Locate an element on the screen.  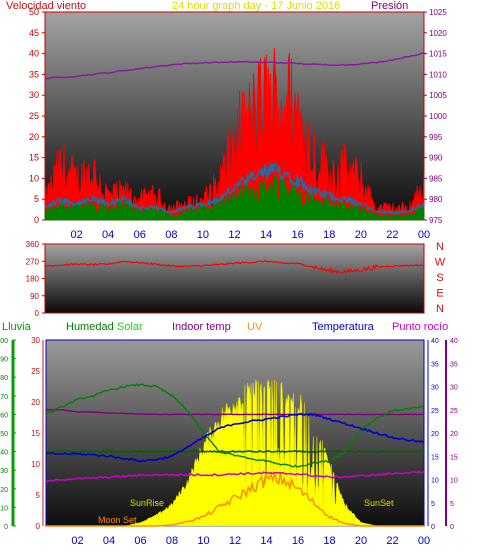
inner-left-tick-label: 10 is located at coordinates (35, 464).